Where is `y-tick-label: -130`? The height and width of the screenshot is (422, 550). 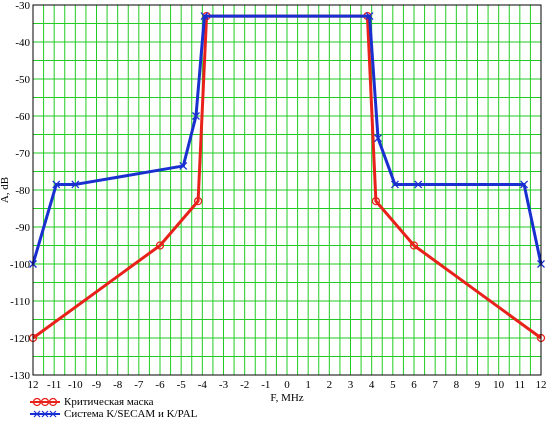 y-tick-label: -130 is located at coordinates (20, 376).